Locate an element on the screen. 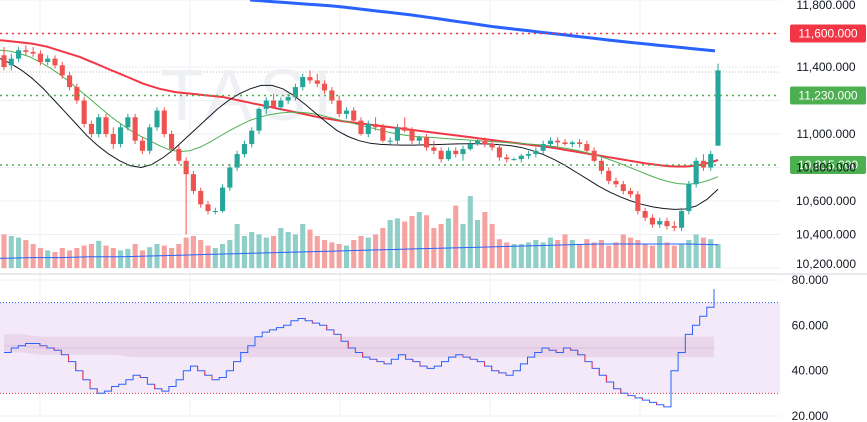 The width and height of the screenshot is (867, 422). price-tick-label: 11,800.000 is located at coordinates (825, 6).